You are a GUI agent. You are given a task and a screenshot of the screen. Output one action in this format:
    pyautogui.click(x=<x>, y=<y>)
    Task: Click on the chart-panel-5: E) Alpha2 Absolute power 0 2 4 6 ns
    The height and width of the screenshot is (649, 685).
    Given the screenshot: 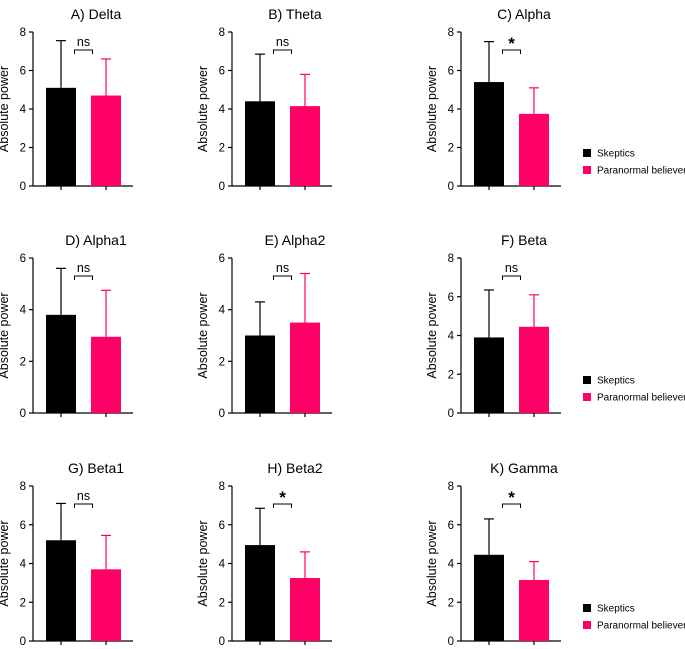 What is the action you would take?
    pyautogui.click(x=264, y=326)
    